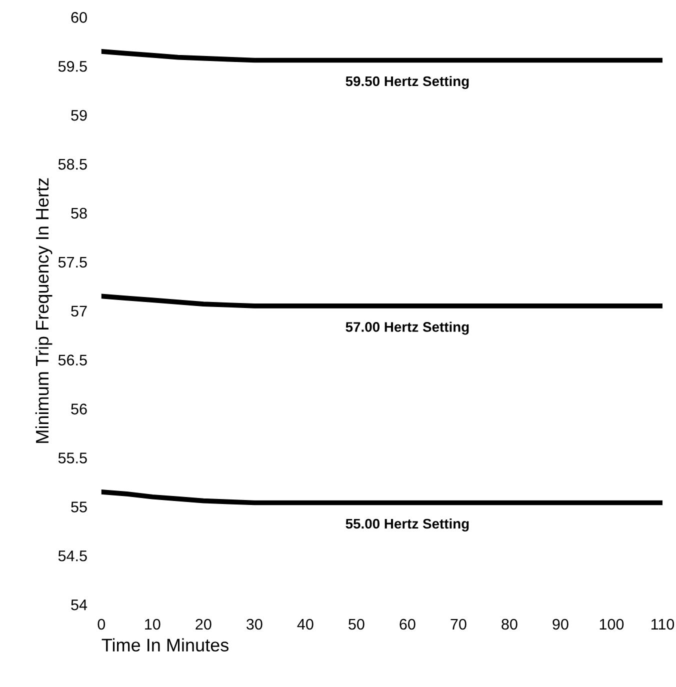 The width and height of the screenshot is (676, 687). What do you see at coordinates (79, 115) in the screenshot?
I see `y-tick-label: 59` at bounding box center [79, 115].